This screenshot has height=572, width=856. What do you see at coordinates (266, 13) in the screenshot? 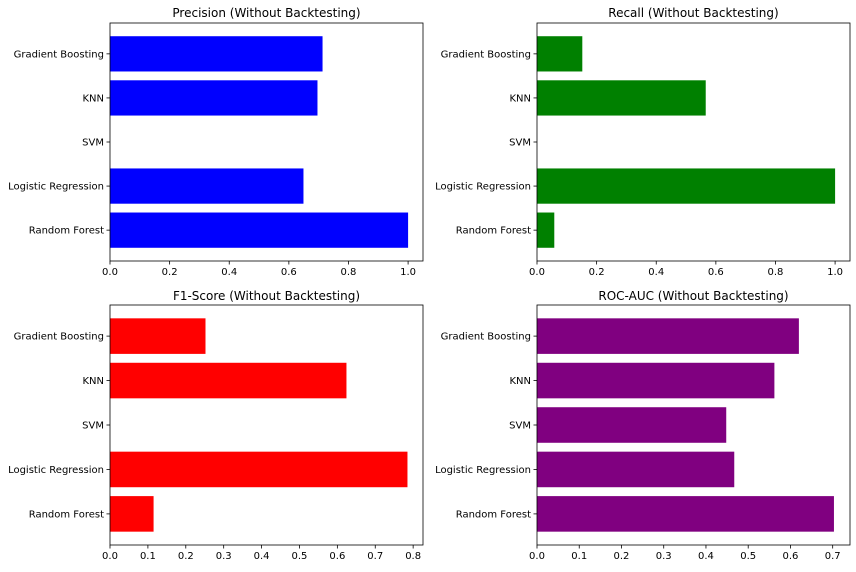
I see `chart-title: Precision (Without Backtesting)` at bounding box center [266, 13].